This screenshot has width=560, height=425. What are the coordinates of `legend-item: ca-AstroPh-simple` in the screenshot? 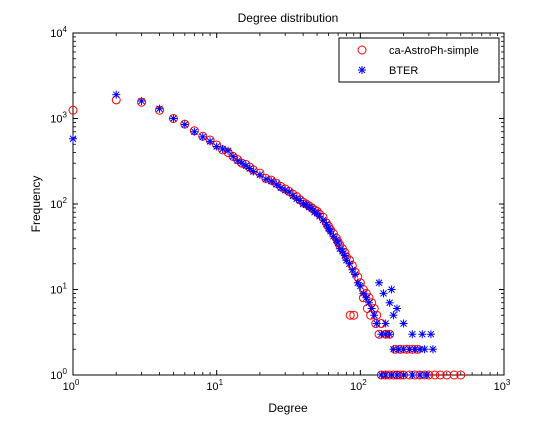 It's located at (418, 51).